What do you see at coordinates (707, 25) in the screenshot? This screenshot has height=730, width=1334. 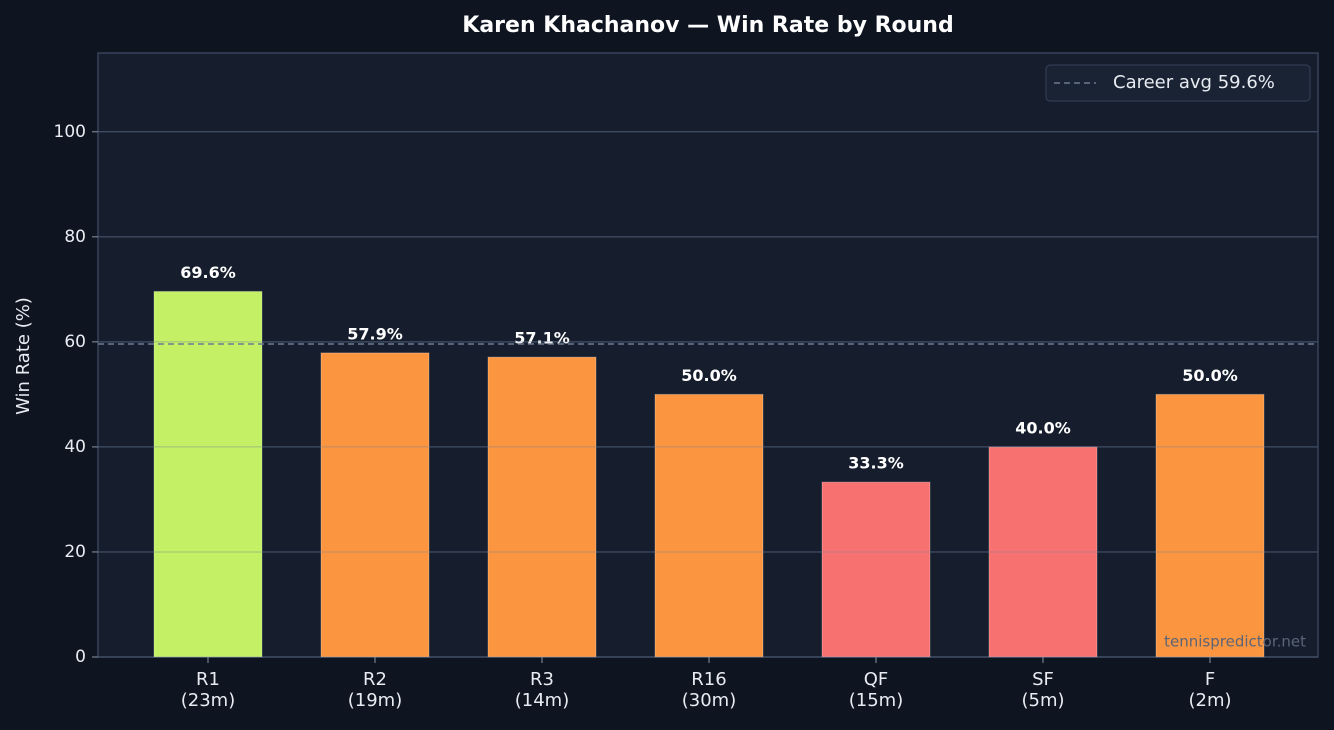 I see `chart-title: Karen Khachanov — Win Rate by Round` at bounding box center [707, 25].